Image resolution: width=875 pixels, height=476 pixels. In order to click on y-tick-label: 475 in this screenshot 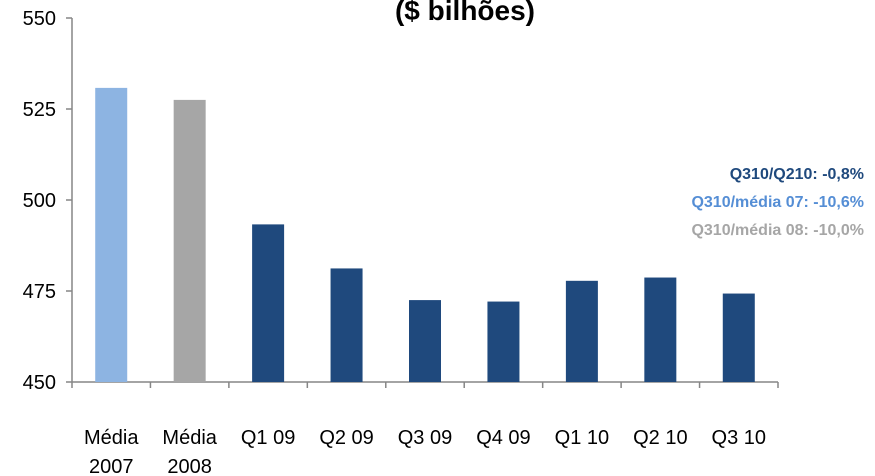, I will do `click(39, 292)`.